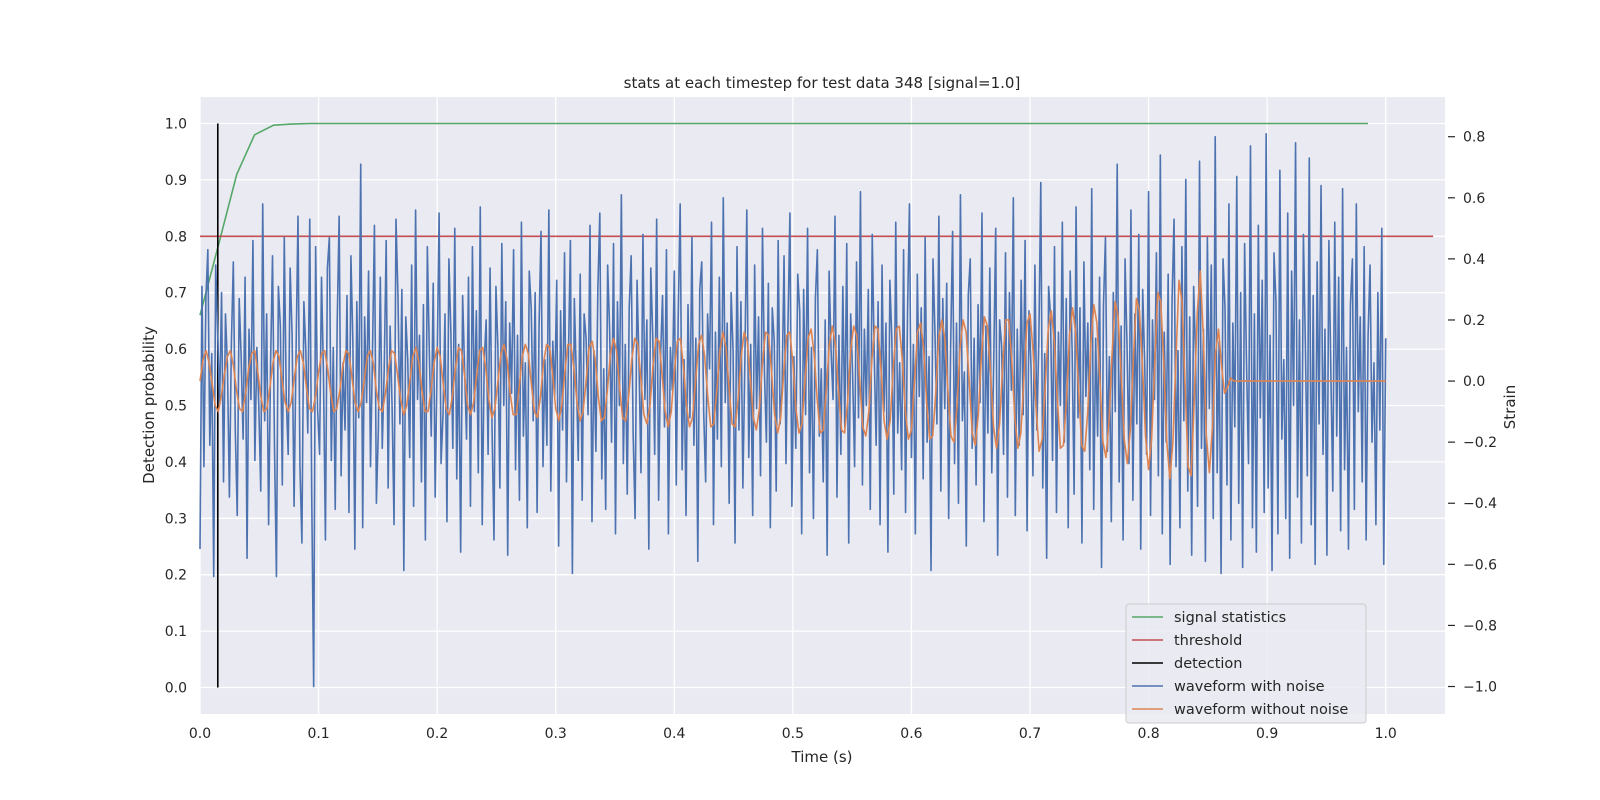 The image size is (1600, 800). Describe the element at coordinates (176, 632) in the screenshot. I see `y-tick-label: 0.1` at that location.